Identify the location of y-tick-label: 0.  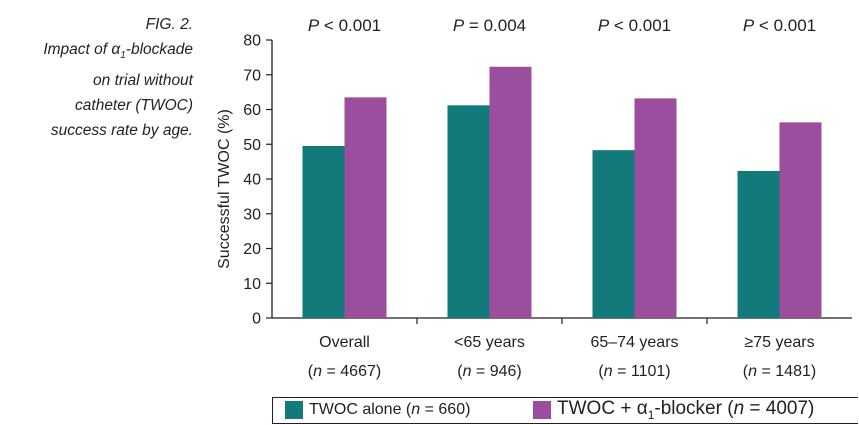
(256, 319).